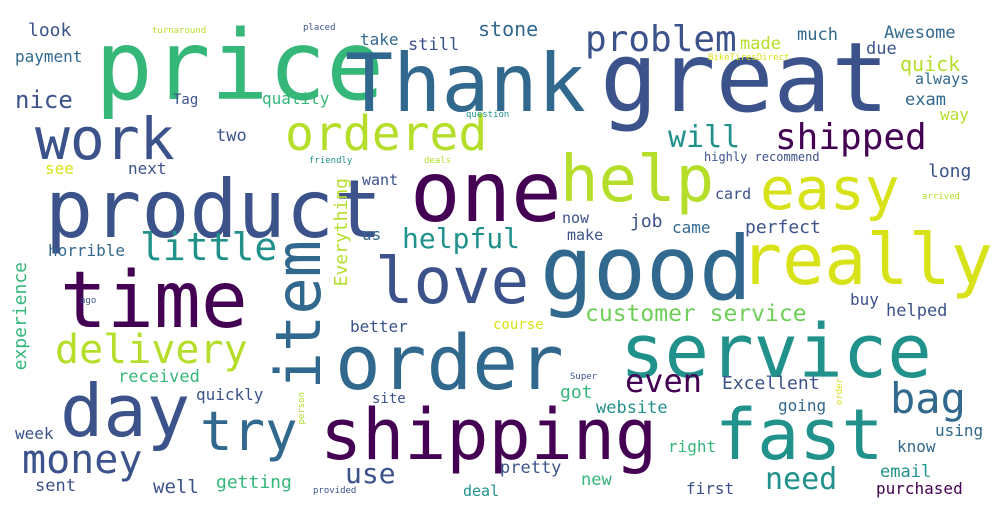 This screenshot has height=519, width=1008. I want to click on word-quickly: quickly, so click(230, 394).